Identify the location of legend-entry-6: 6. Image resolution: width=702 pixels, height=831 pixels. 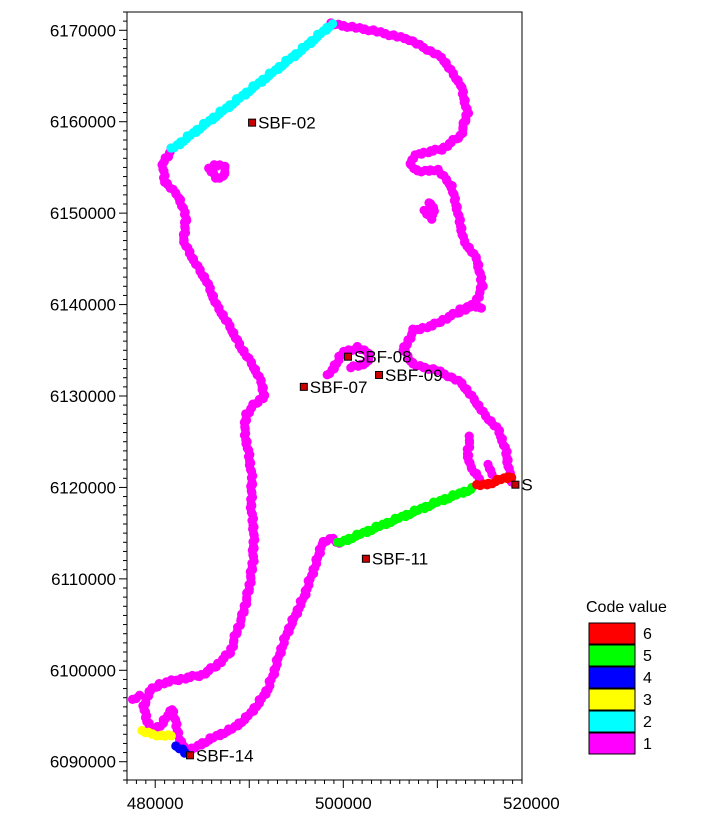
(620, 633).